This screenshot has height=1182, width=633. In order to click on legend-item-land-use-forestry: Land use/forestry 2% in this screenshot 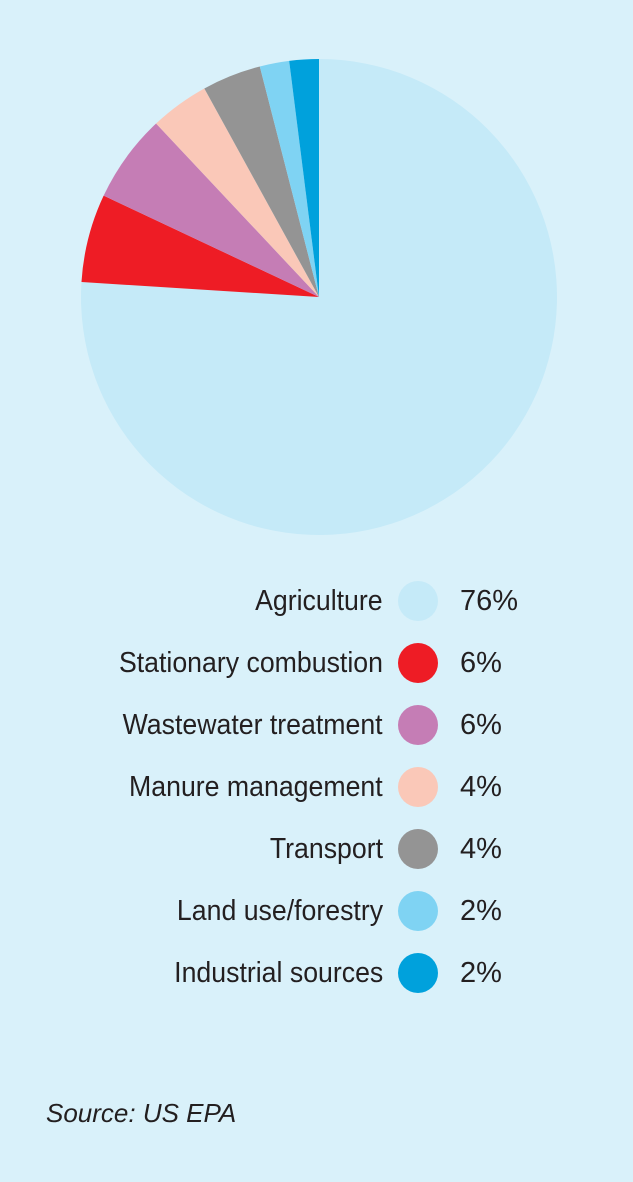, I will do `click(316, 911)`.